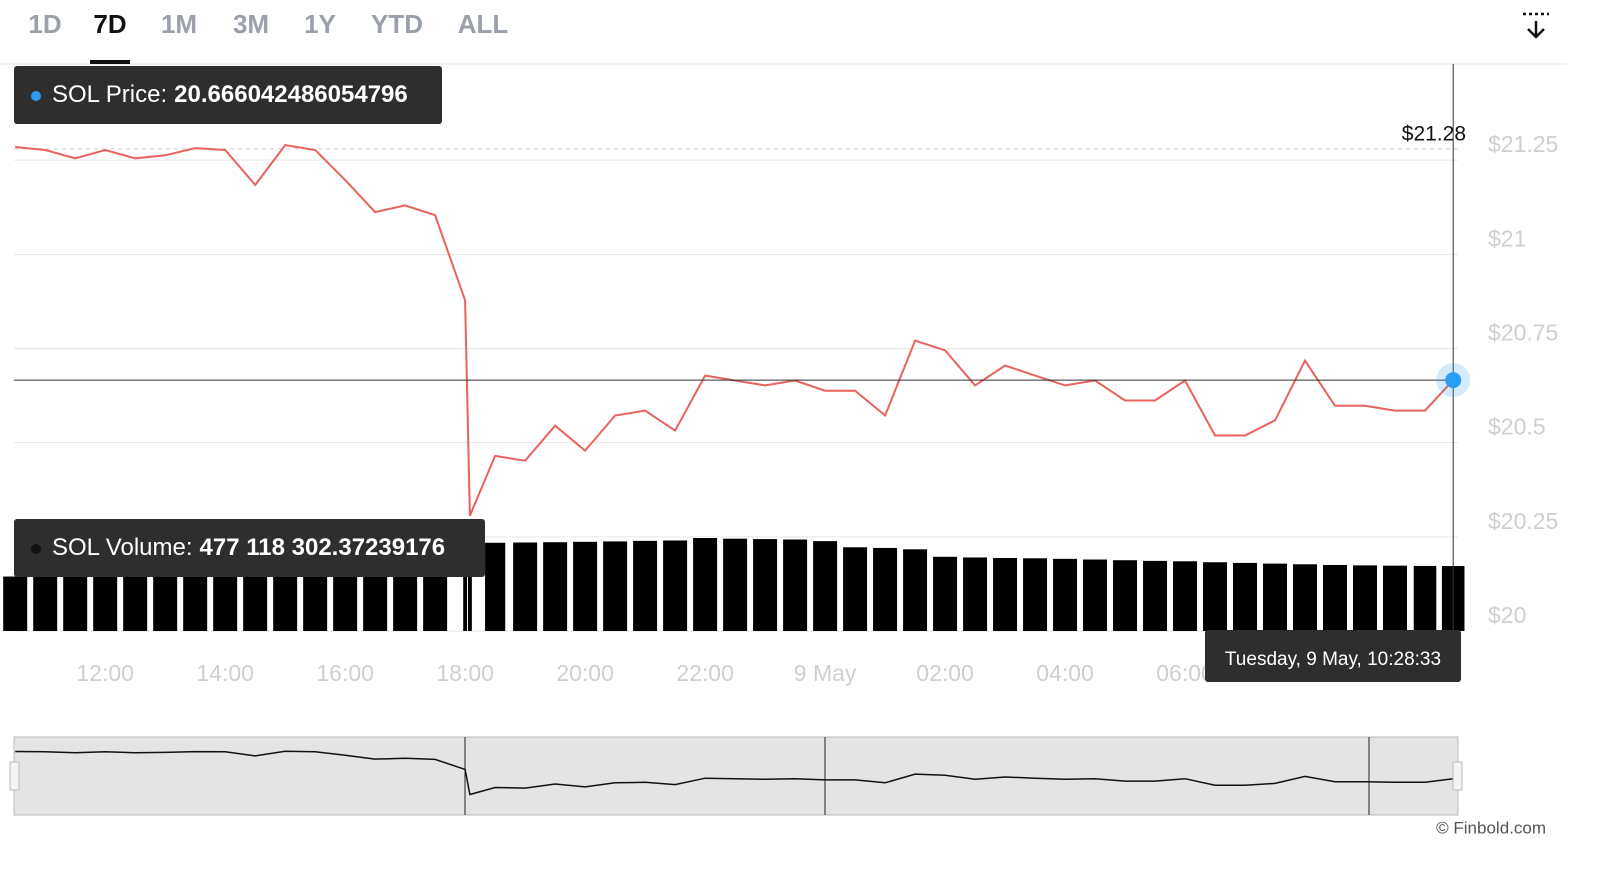  I want to click on y-tick-label: $21, so click(1507, 238).